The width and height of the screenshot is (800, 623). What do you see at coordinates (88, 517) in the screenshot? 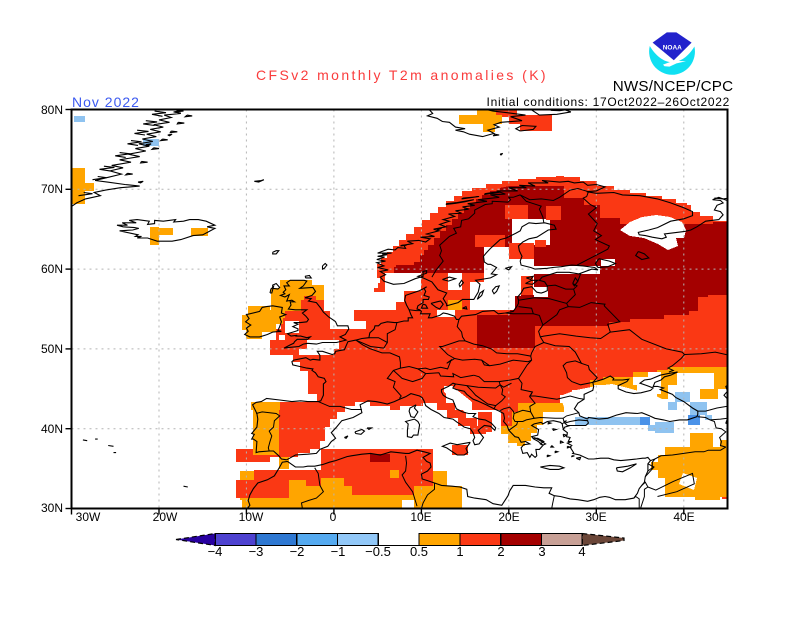
I see `svg-text: 30W` at bounding box center [88, 517].